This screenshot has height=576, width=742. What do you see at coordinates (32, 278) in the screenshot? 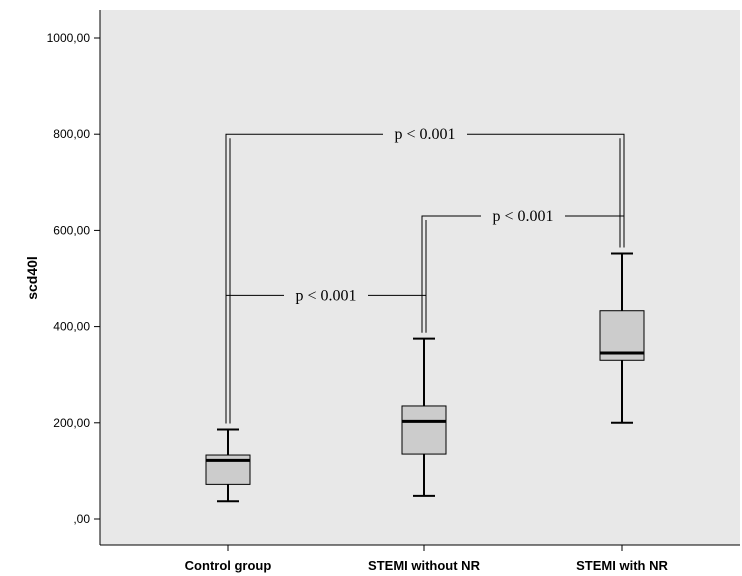
I see `y-axis-title: scd40l` at bounding box center [32, 278].